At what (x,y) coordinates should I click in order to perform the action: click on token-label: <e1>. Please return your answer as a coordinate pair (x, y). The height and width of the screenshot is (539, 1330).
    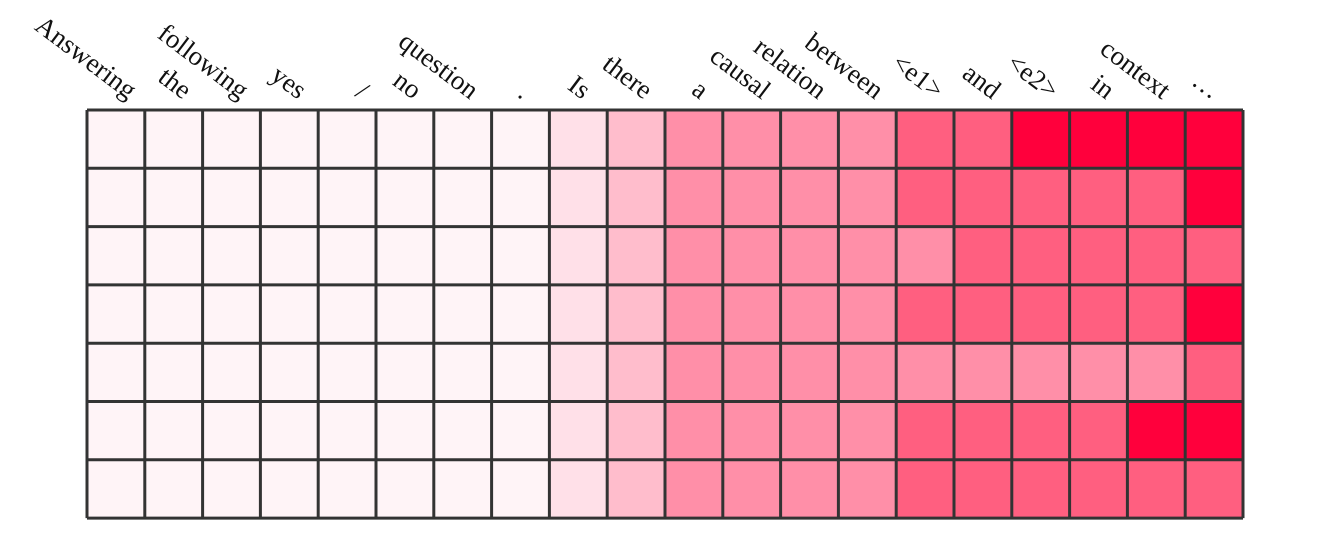
    Looking at the image, I should click on (918, 76).